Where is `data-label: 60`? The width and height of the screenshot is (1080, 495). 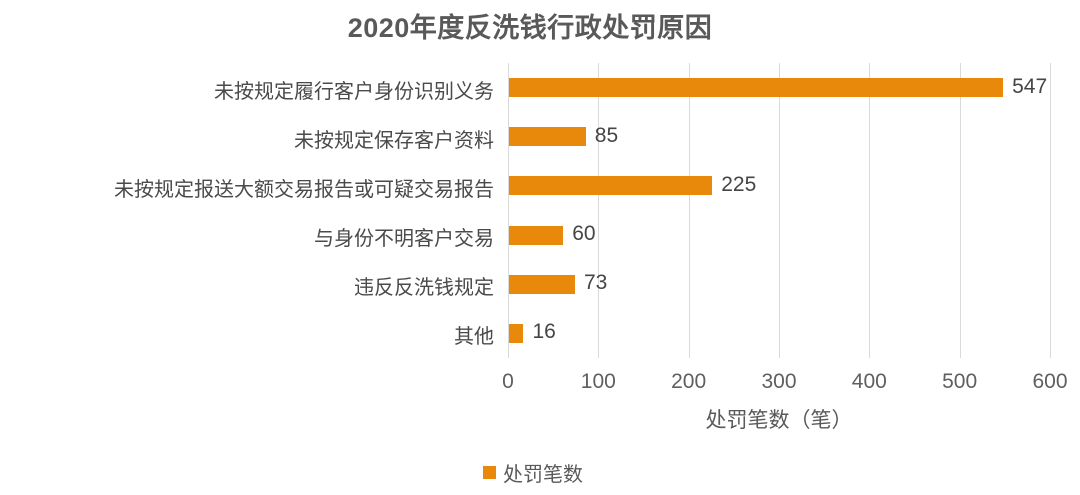 data-label: 60 is located at coordinates (584, 234).